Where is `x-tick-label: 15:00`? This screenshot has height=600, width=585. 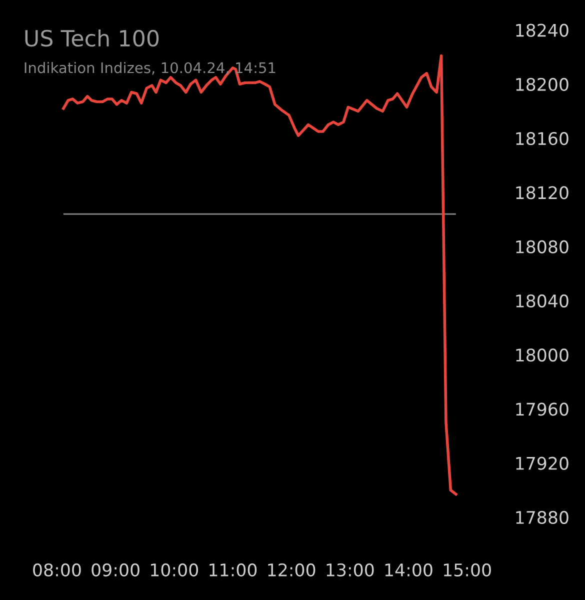
x-tick-label: 15:00 is located at coordinates (467, 569).